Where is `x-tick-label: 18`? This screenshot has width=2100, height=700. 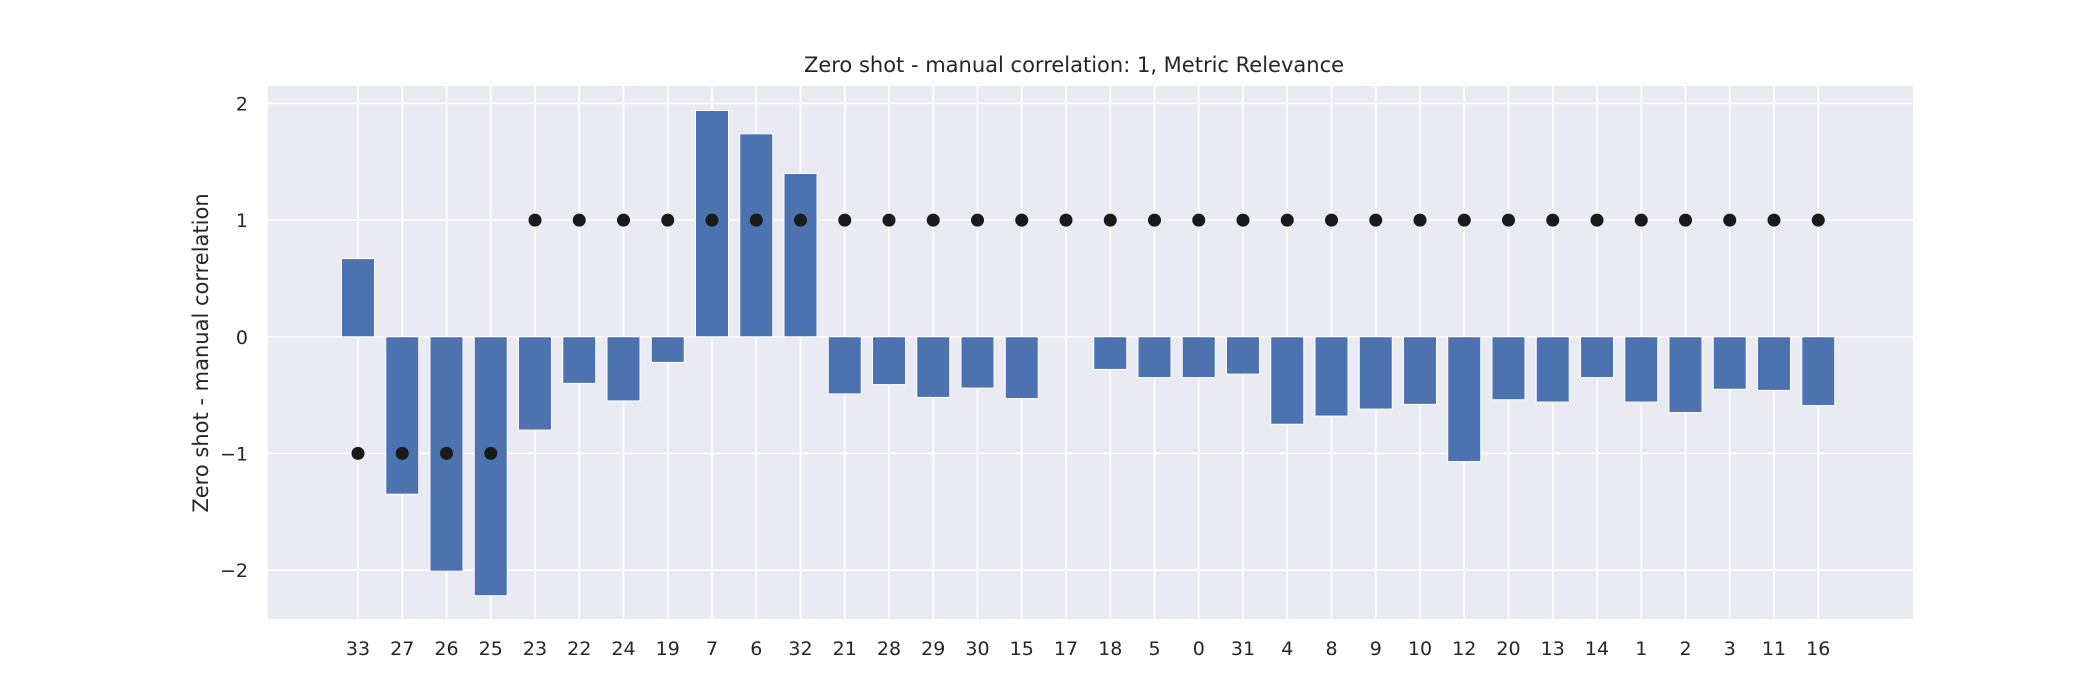 x-tick-label: 18 is located at coordinates (1110, 649).